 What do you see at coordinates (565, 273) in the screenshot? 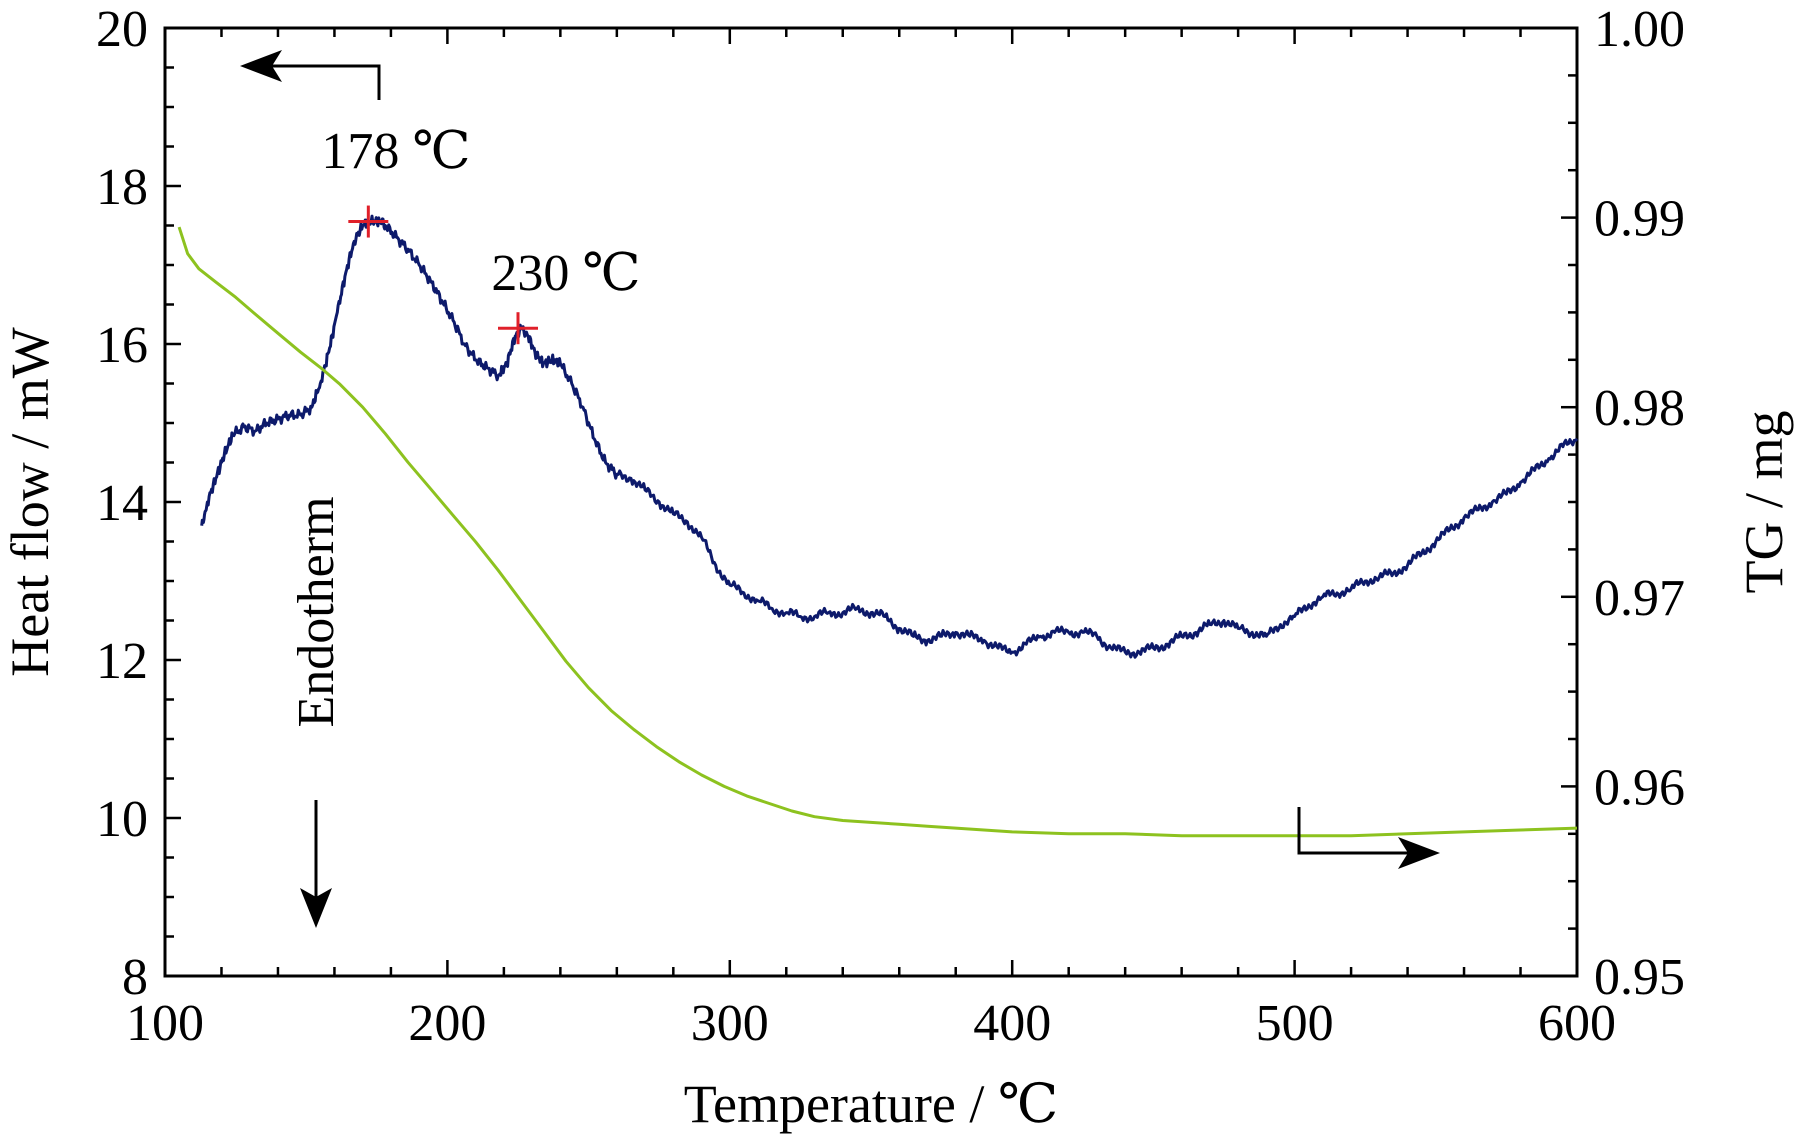
I see `peak-label: 230 ℃` at bounding box center [565, 273].